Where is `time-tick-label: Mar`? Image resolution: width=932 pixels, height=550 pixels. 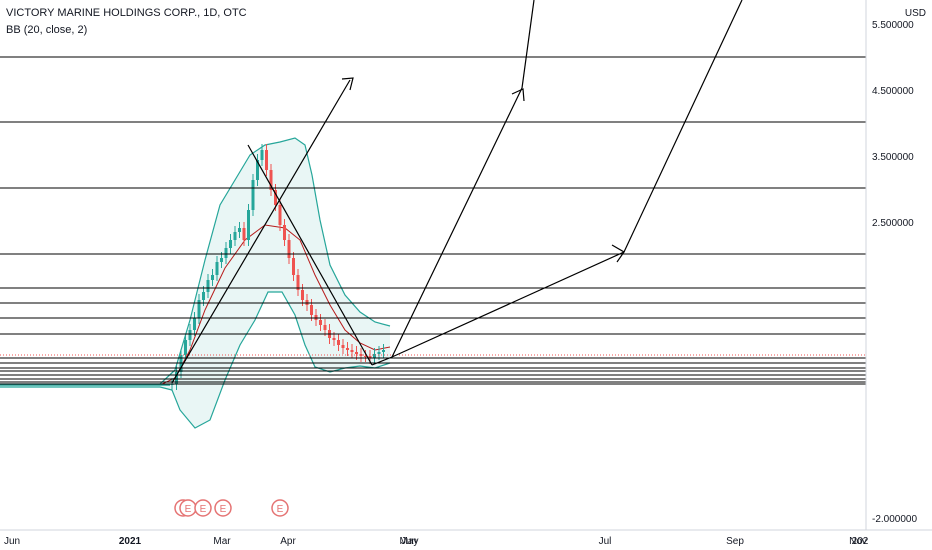
time-tick-label: Mar is located at coordinates (222, 541).